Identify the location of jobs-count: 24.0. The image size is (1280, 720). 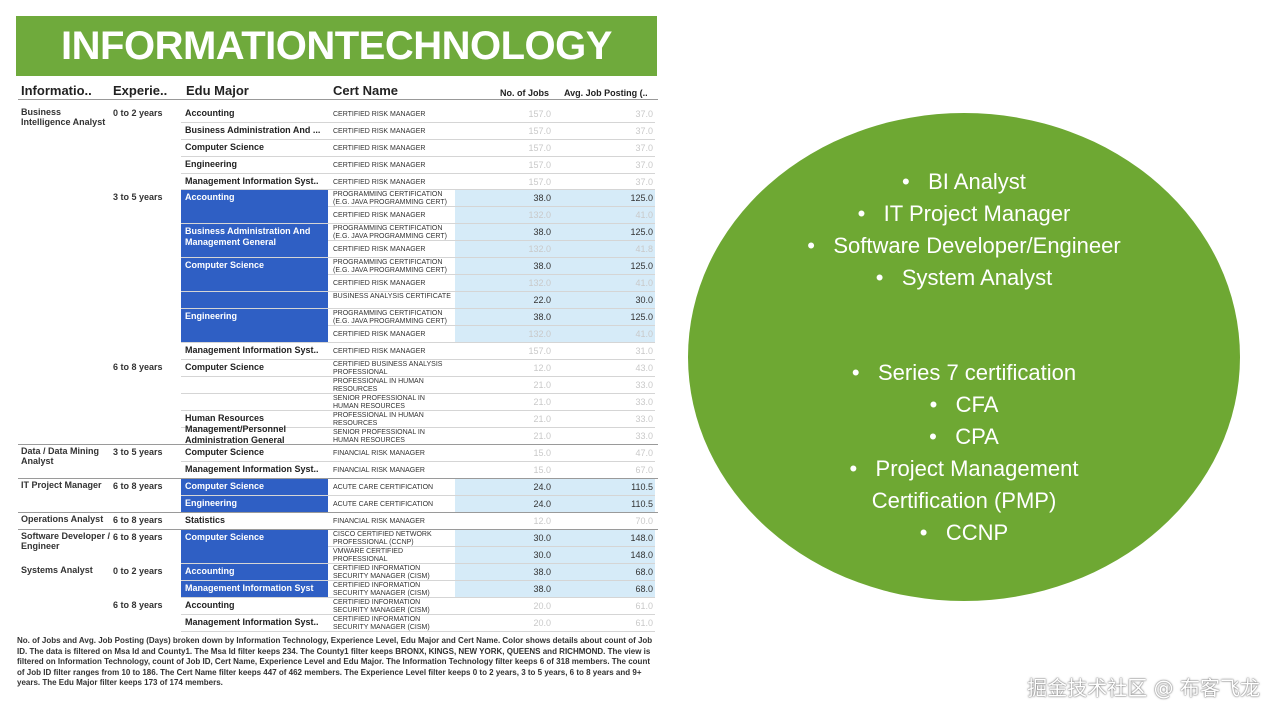
(542, 504).